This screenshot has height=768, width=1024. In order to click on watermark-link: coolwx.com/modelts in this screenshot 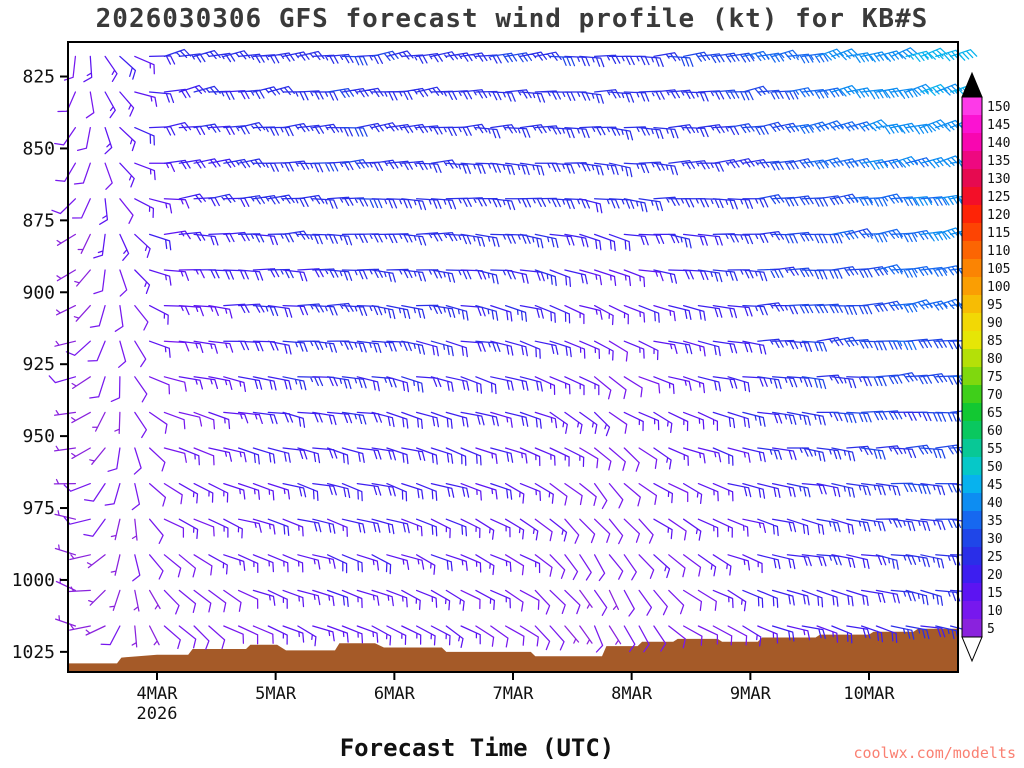, I will do `click(934, 753)`.